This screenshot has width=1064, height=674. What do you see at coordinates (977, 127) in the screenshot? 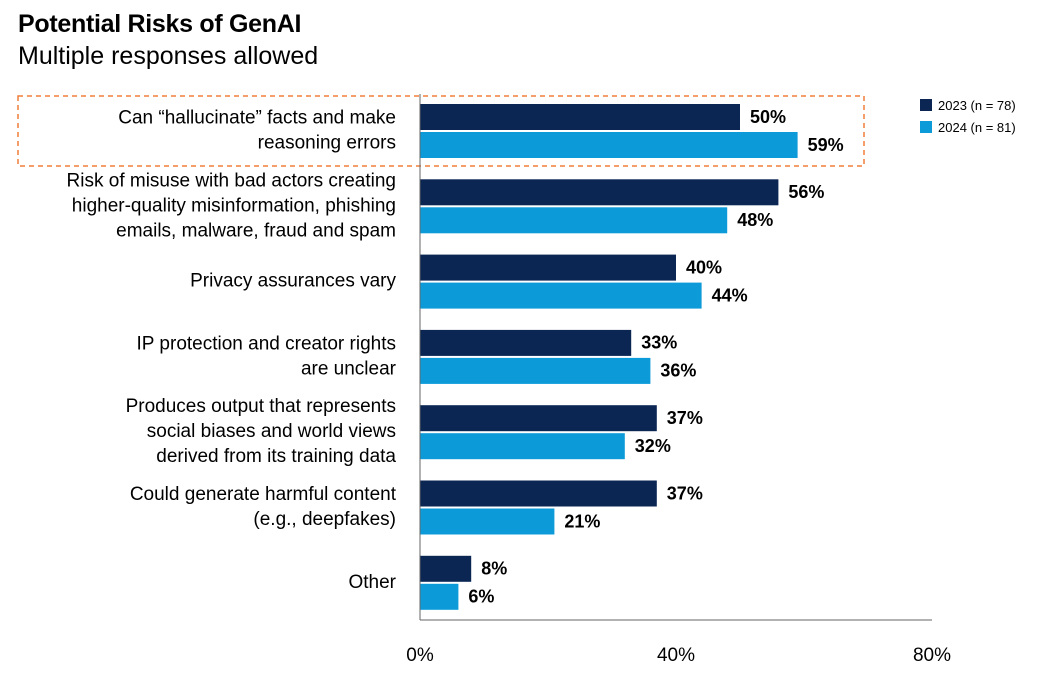
I see `legend-label-2024: 2024 (n = 81)` at bounding box center [977, 127].